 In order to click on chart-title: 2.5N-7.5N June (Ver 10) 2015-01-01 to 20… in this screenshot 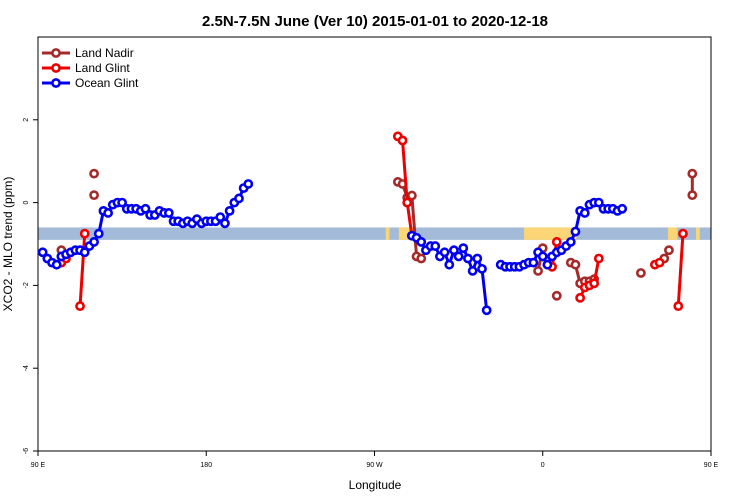, I will do `click(375, 21)`.